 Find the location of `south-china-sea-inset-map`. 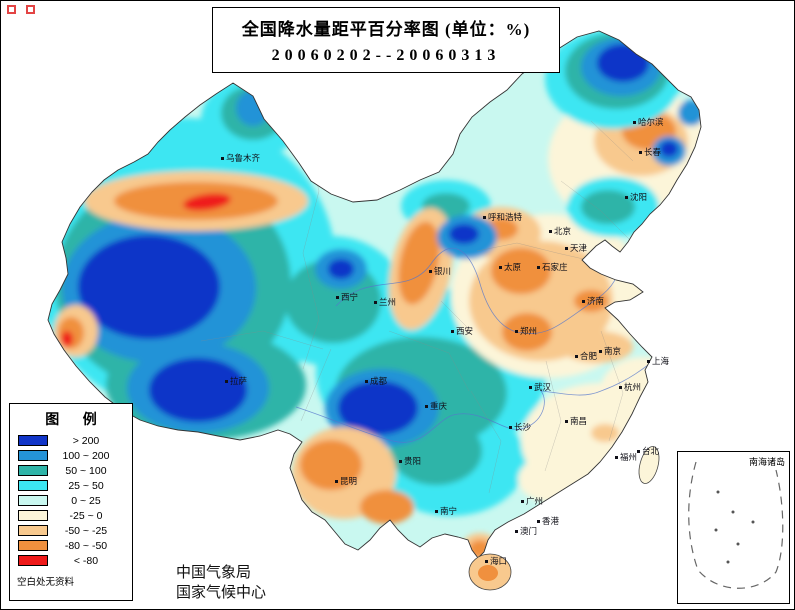

south-china-sea-inset-map is located at coordinates (736, 525).